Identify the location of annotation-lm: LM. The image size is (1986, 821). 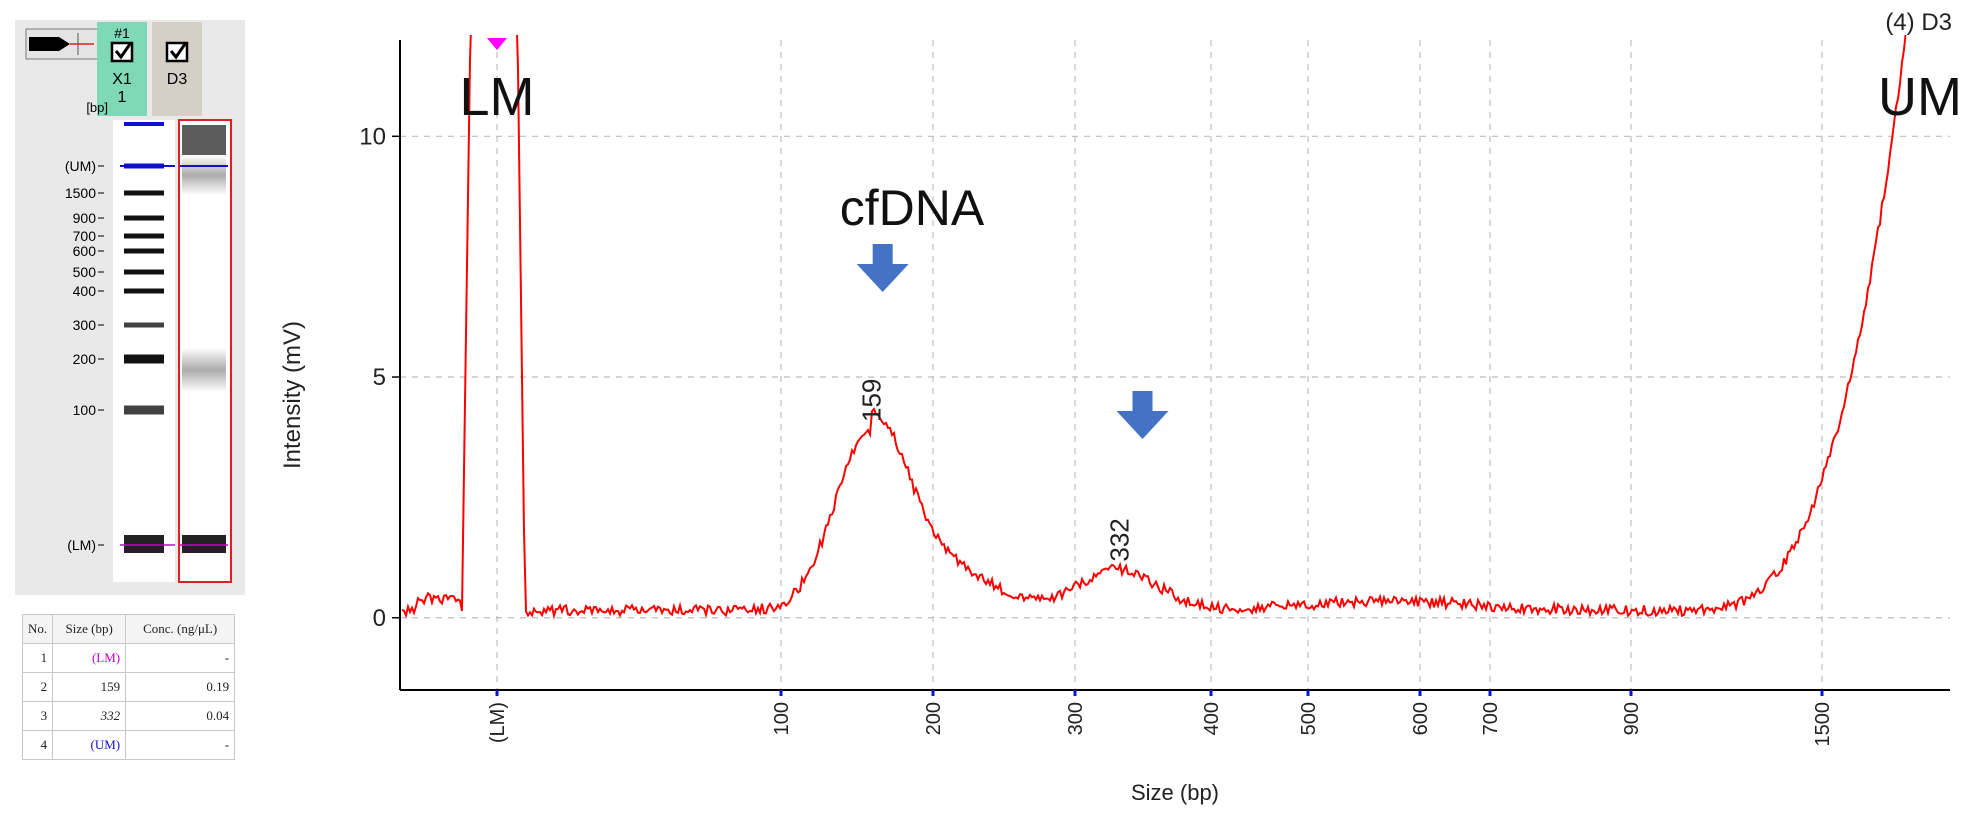
(496, 97).